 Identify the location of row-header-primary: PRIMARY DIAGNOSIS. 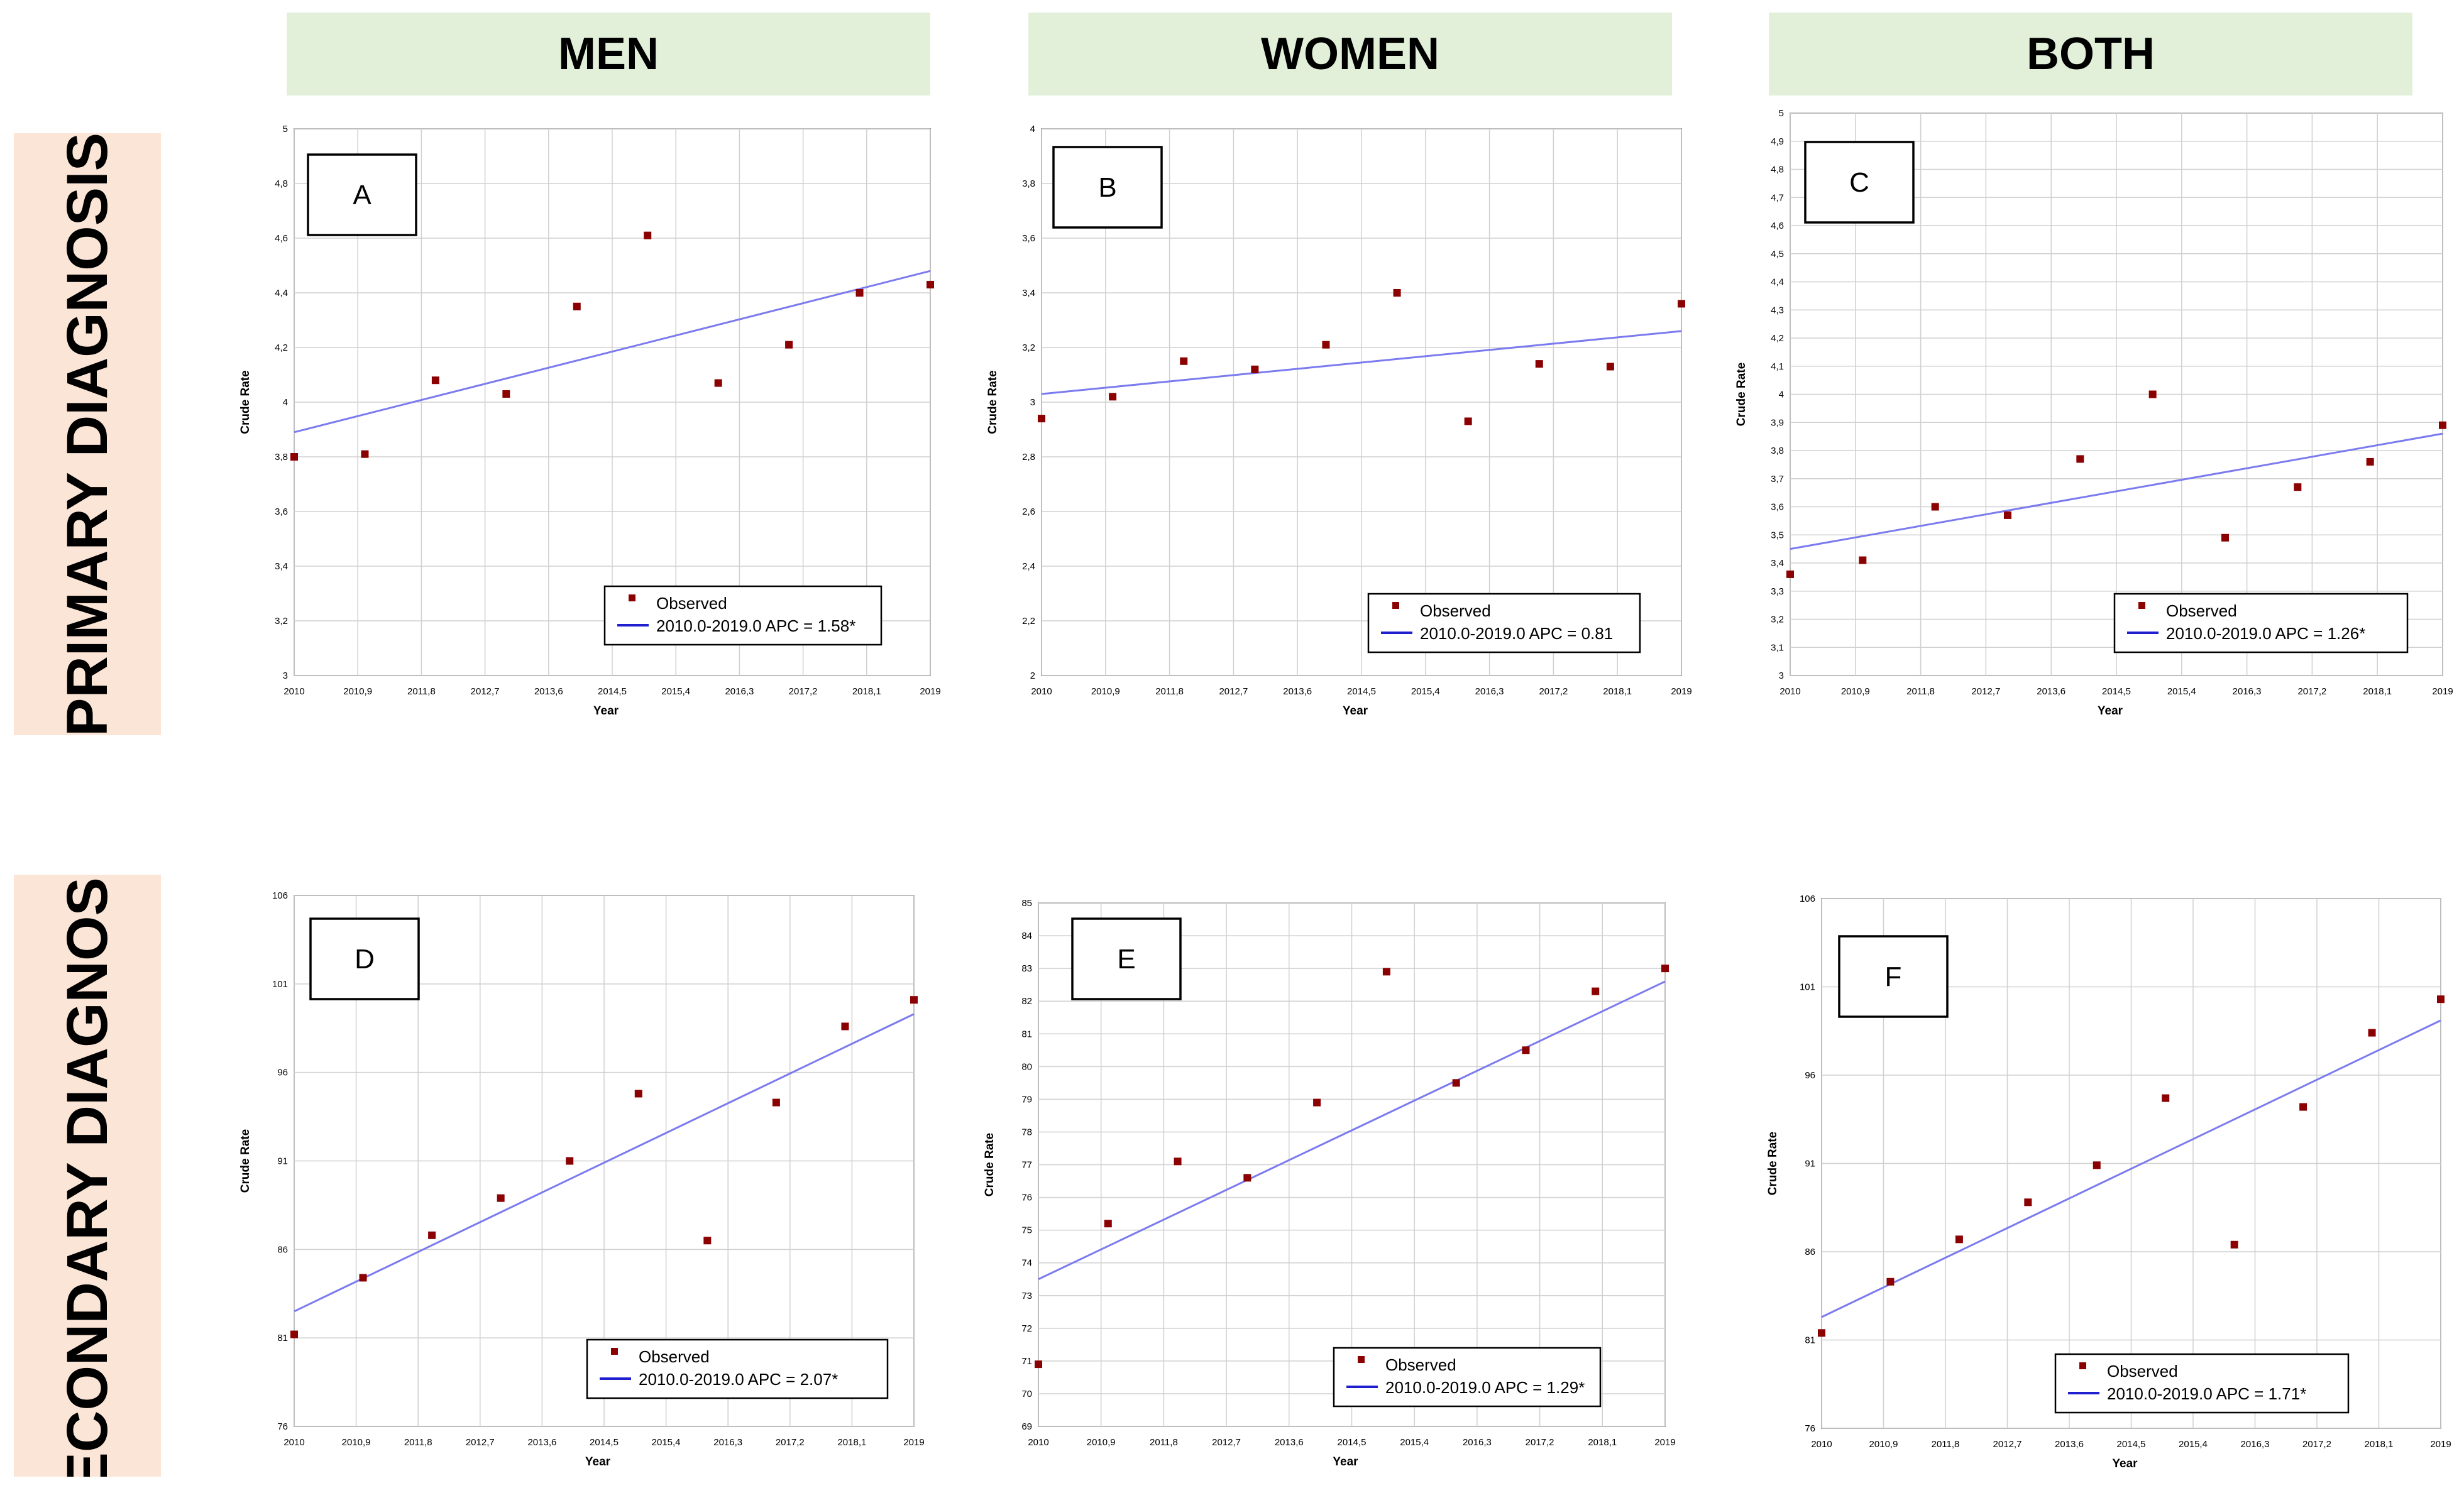
(87, 434).